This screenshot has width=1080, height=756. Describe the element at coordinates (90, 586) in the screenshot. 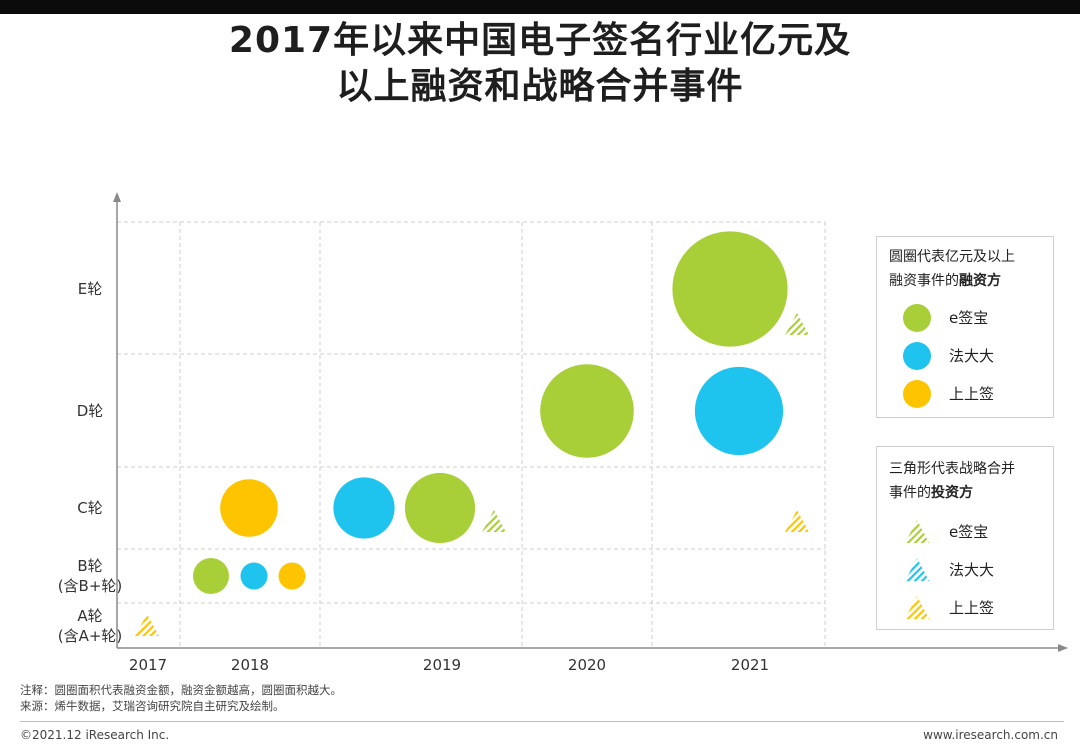

I see `y-tick-label: (含B+轮)` at that location.